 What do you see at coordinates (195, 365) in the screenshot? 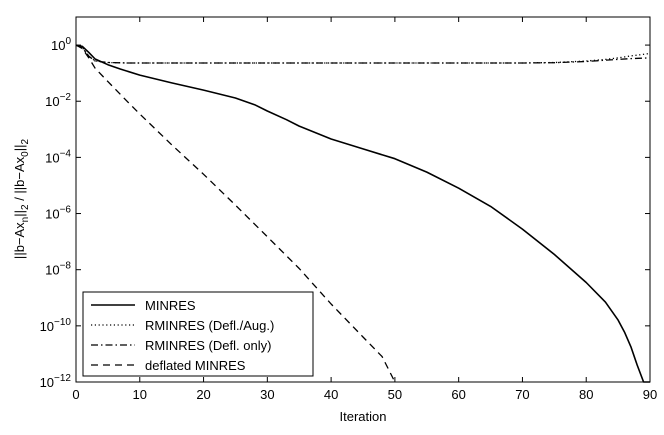
I see `legend-label-4: deflated MINRES` at bounding box center [195, 365].